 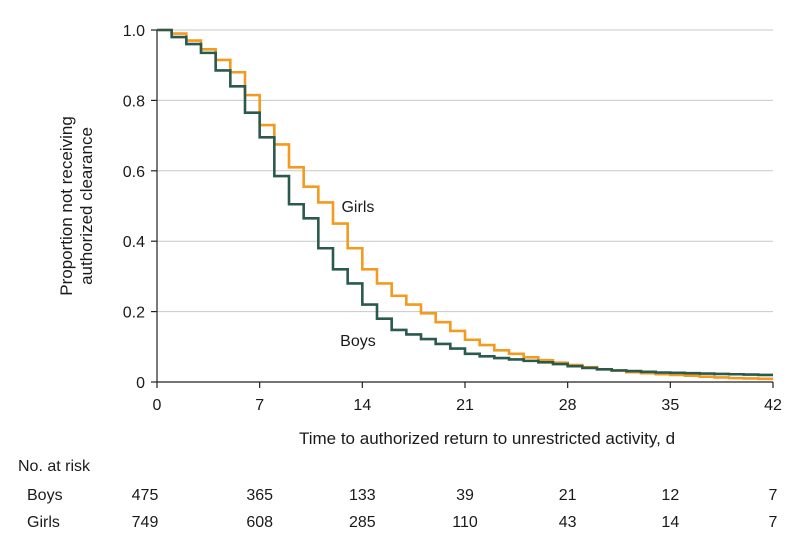 What do you see at coordinates (134, 101) in the screenshot?
I see `y-tick-label: 0.8` at bounding box center [134, 101].